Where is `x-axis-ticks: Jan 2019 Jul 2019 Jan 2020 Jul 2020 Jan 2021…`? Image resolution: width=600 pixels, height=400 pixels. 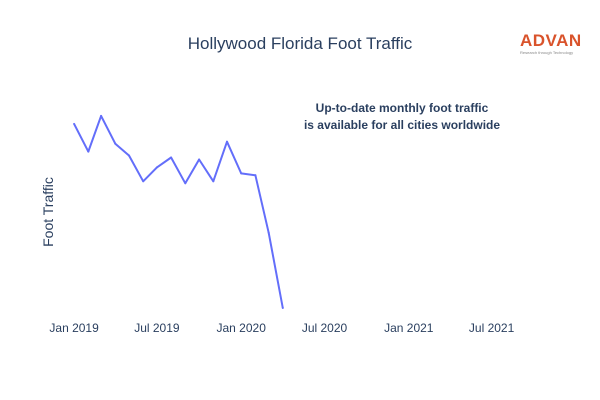
x-axis-ticks: Jan 2019 Jul 2019 Jan 2020 Jul 2020 Jan 2021… is located at coordinates (281, 328).